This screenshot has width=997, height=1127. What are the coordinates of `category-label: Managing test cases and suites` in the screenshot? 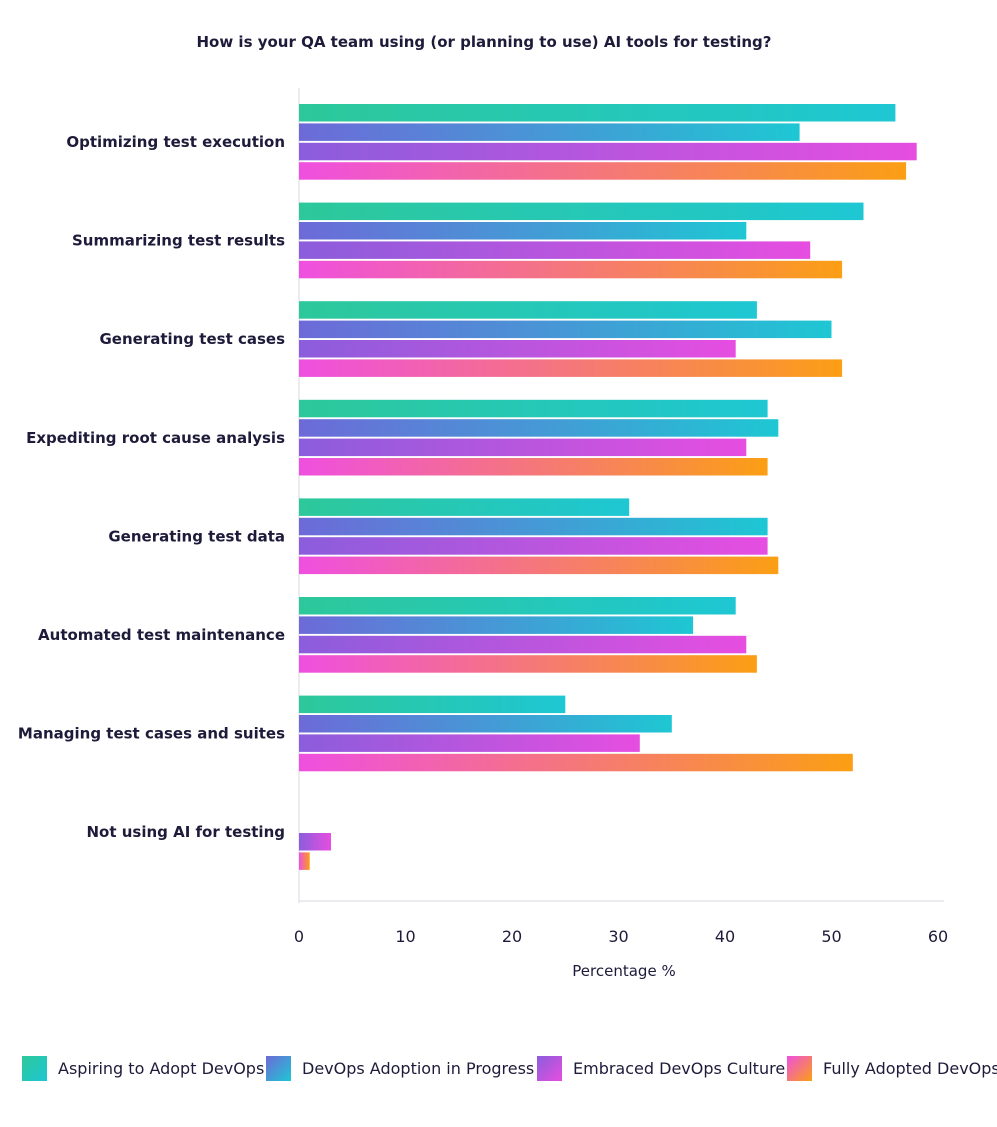 It's located at (151, 734).